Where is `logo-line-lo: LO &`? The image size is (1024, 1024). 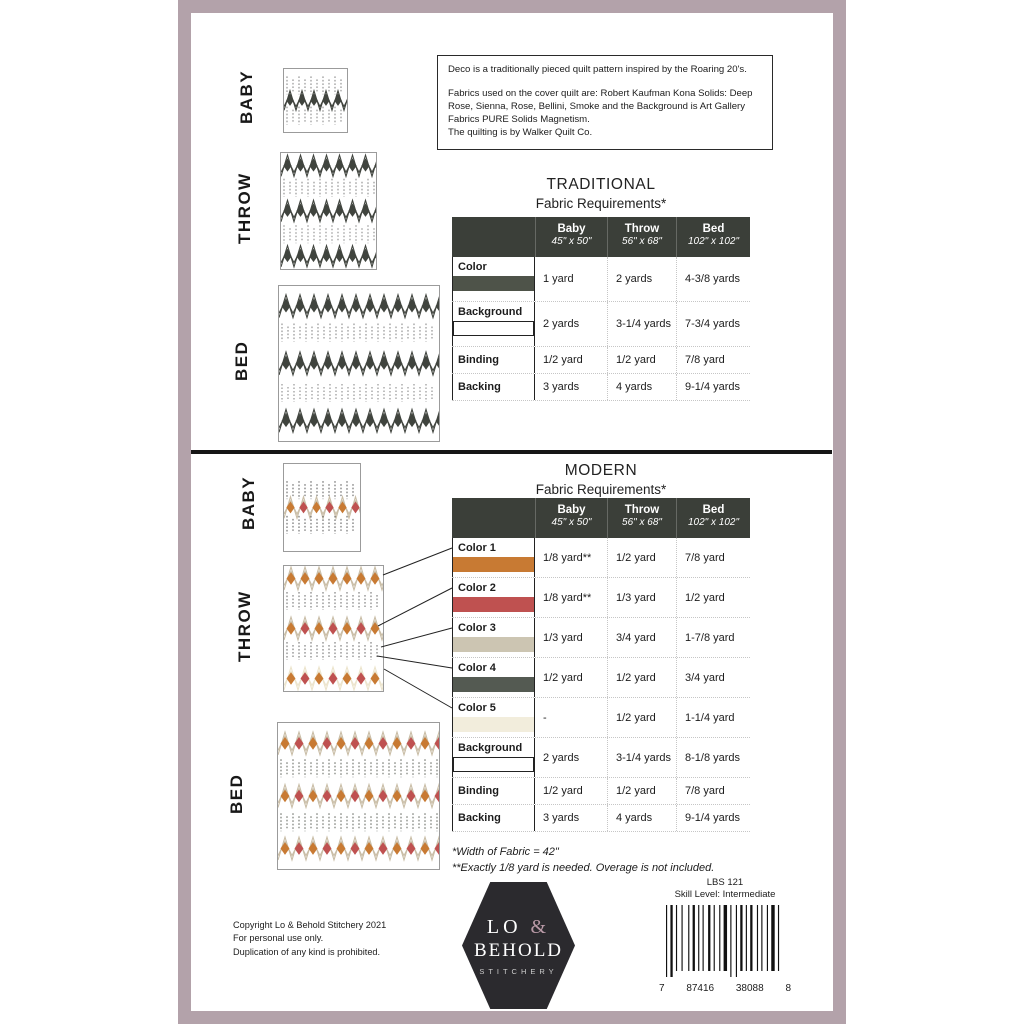
logo-line-lo: LO & is located at coordinates (518, 927).